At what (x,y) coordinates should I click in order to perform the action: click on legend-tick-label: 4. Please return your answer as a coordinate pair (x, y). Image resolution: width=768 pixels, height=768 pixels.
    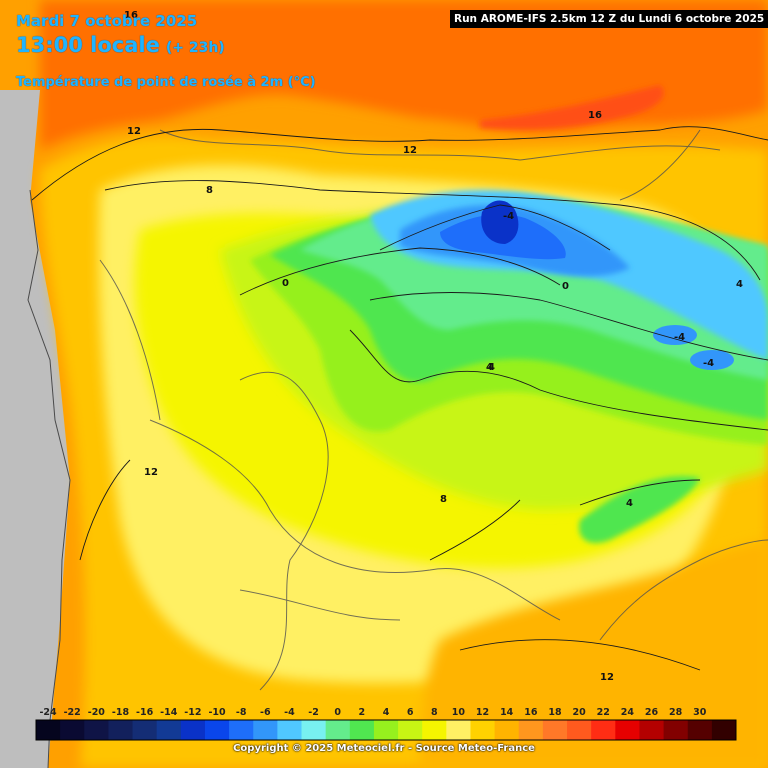
    Looking at the image, I should click on (386, 712).